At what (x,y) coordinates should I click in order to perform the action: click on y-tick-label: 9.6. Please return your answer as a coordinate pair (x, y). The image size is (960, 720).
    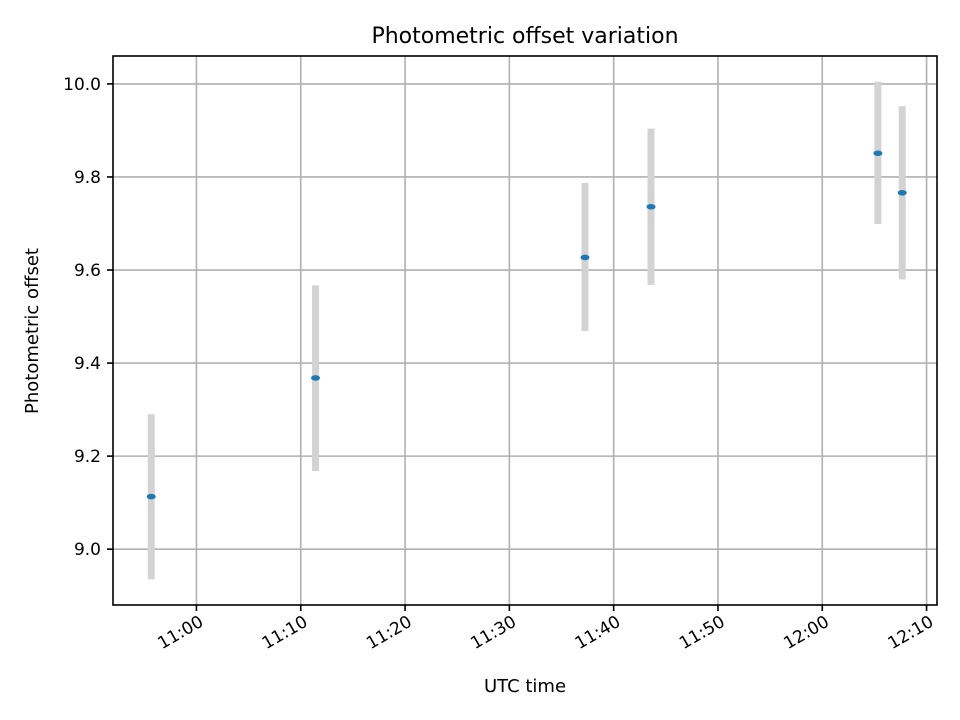
    Looking at the image, I should click on (87, 271).